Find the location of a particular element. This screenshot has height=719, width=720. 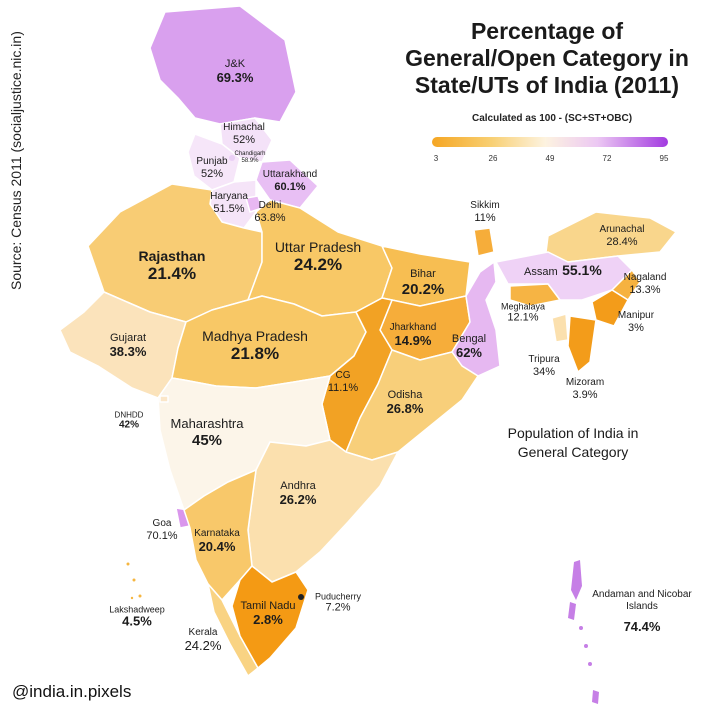

label-punjab: Punjab 52% is located at coordinates (212, 167).